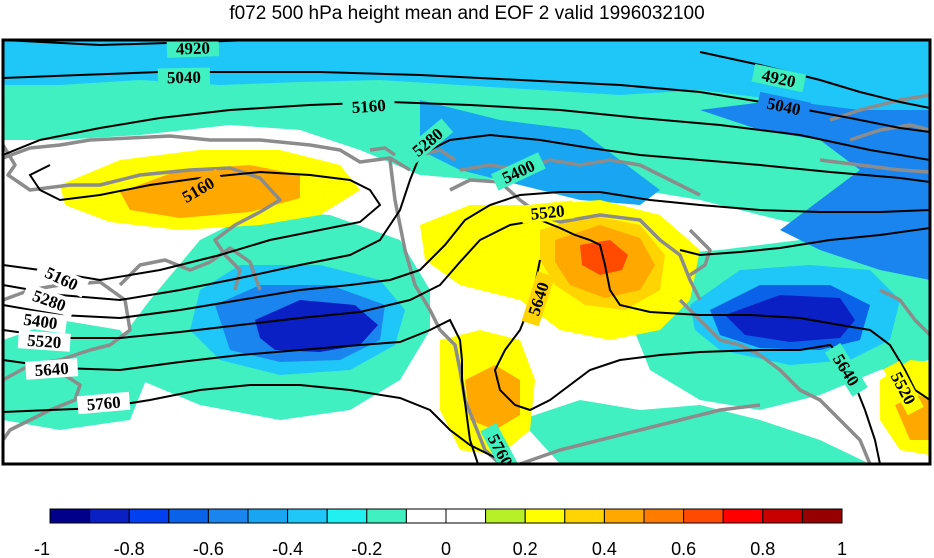 The height and width of the screenshot is (558, 934). Describe the element at coordinates (604, 548) in the screenshot. I see `colorbar-tick-label: 0.4` at that location.